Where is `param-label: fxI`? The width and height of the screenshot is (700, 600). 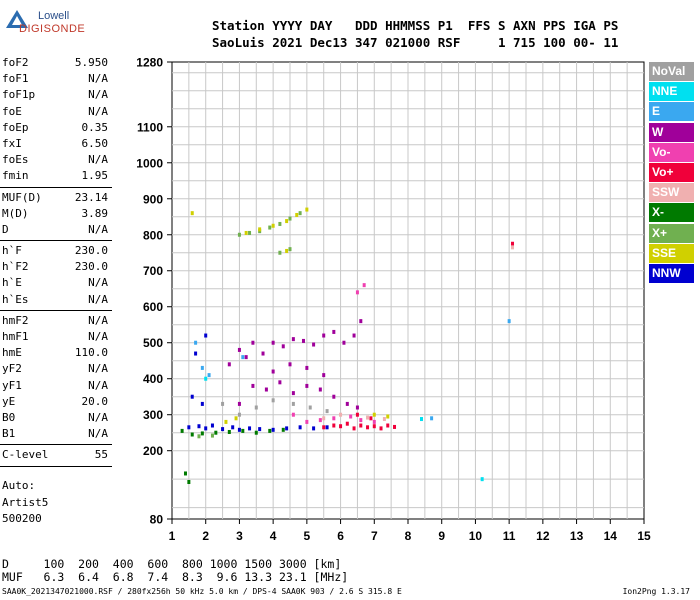 param-label: fxI is located at coordinates (12, 143).